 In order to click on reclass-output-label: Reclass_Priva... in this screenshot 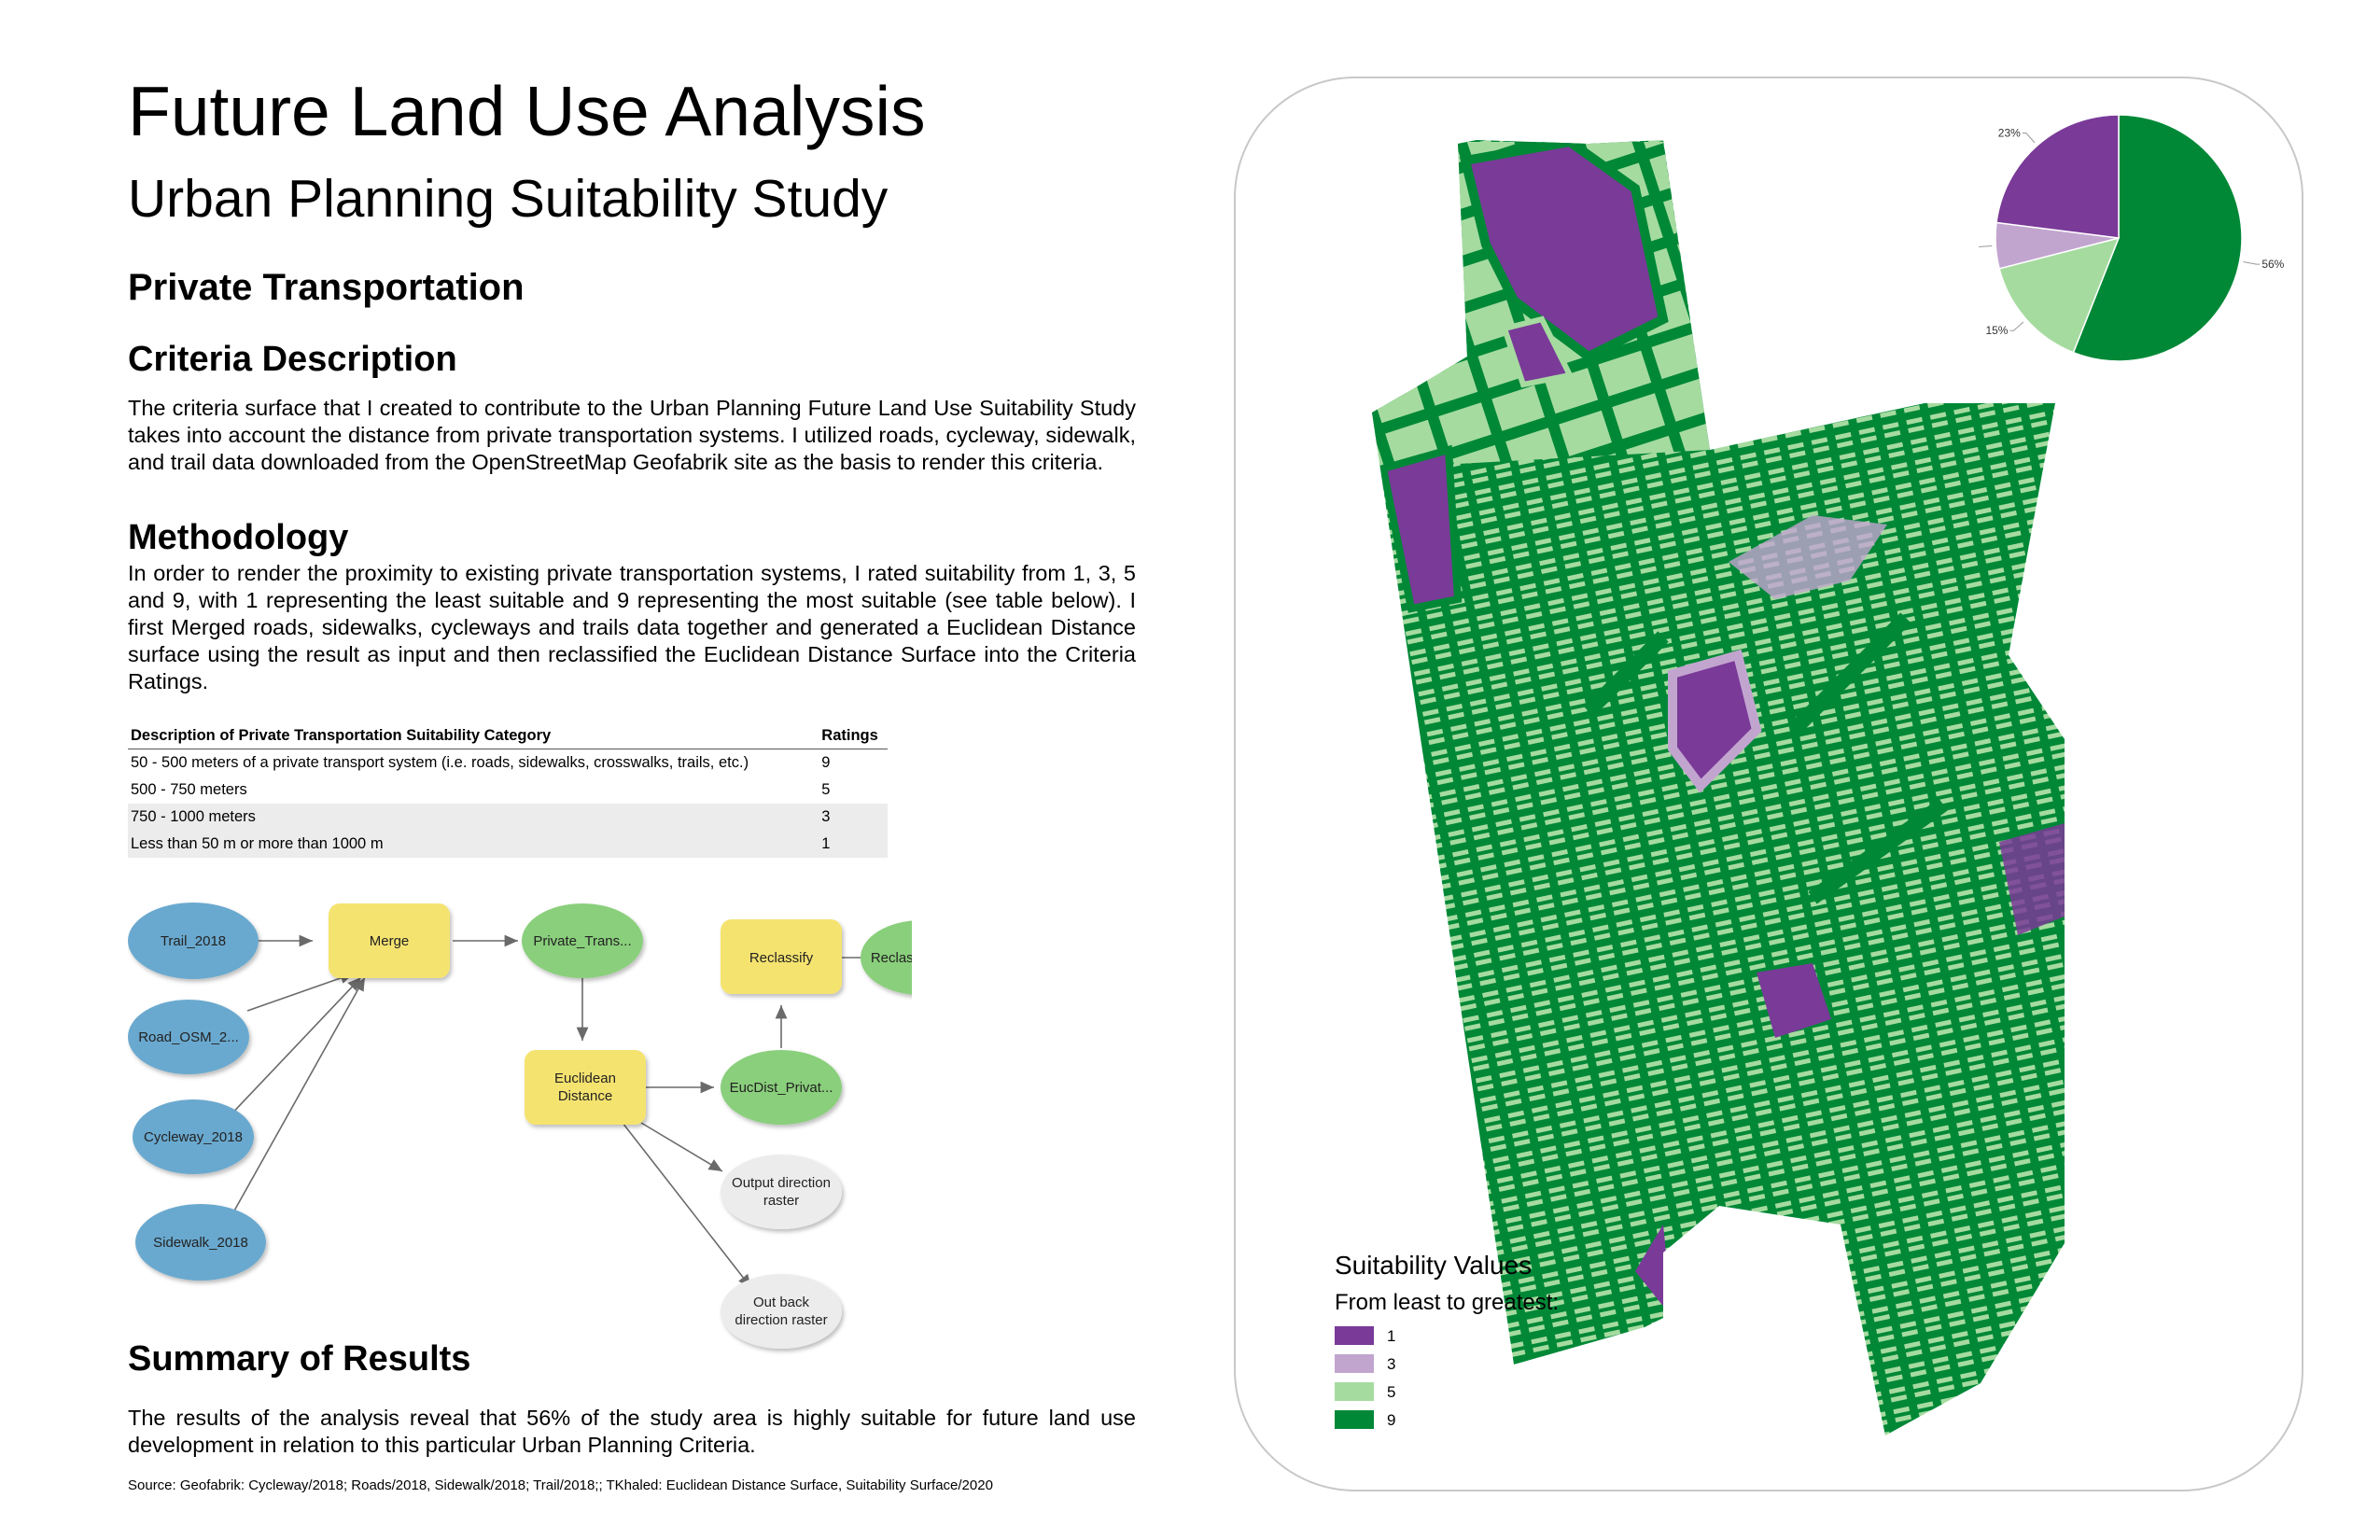, I will do `click(891, 958)`.